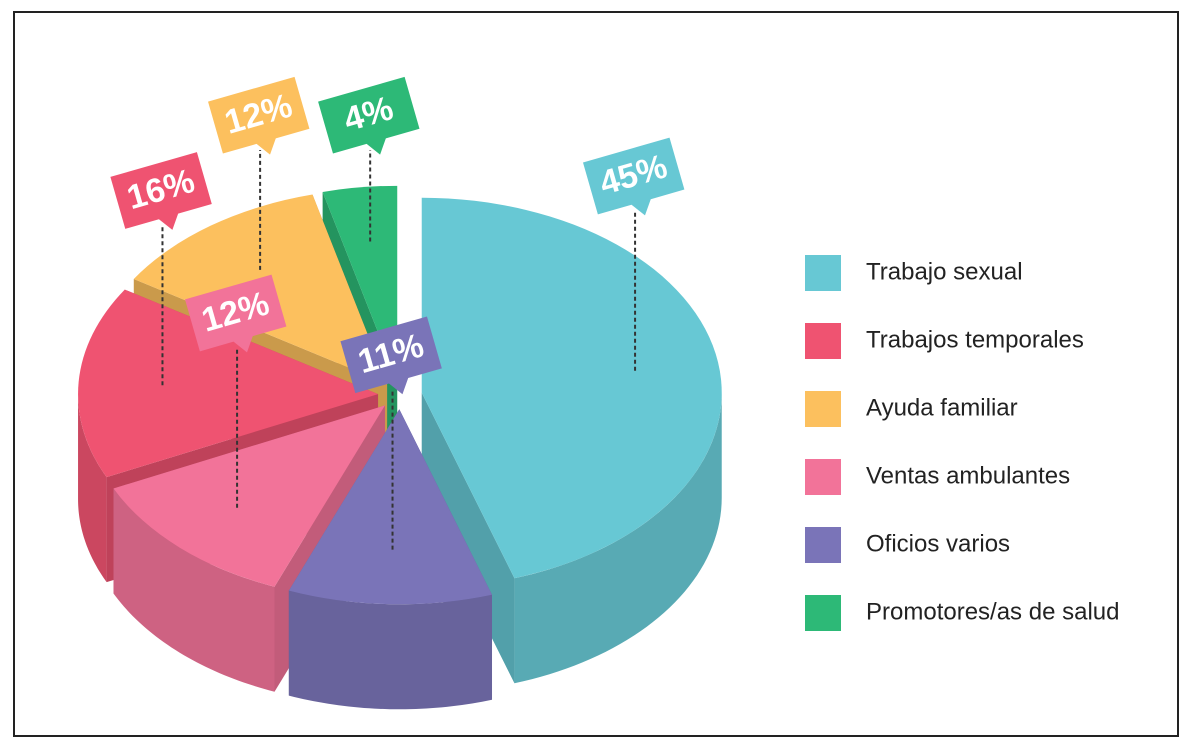  What do you see at coordinates (938, 543) in the screenshot?
I see `legend-label: Oficios varios` at bounding box center [938, 543].